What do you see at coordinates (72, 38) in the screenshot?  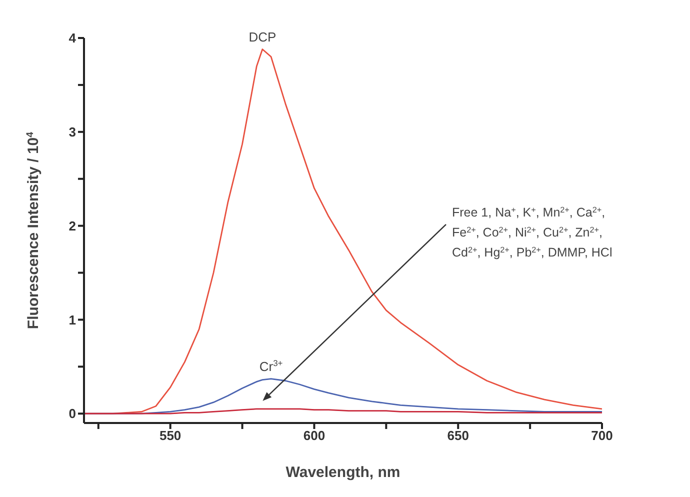 I see `y-tick-label: 4` at bounding box center [72, 38].